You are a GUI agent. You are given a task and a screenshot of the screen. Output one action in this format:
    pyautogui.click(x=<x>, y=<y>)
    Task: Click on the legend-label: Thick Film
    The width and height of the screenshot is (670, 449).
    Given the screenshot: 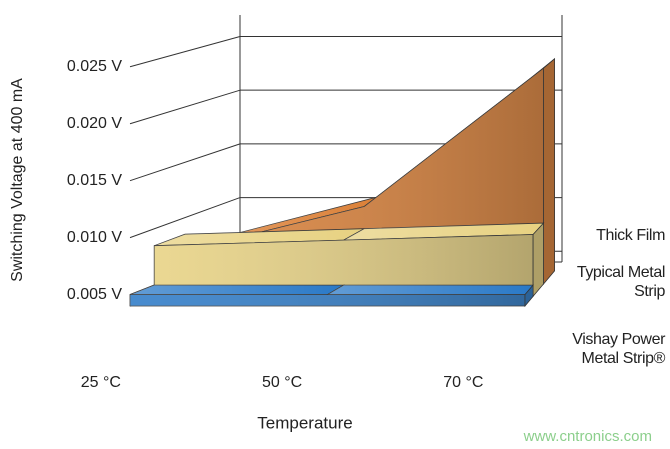 What is the action you would take?
    pyautogui.click(x=630, y=235)
    